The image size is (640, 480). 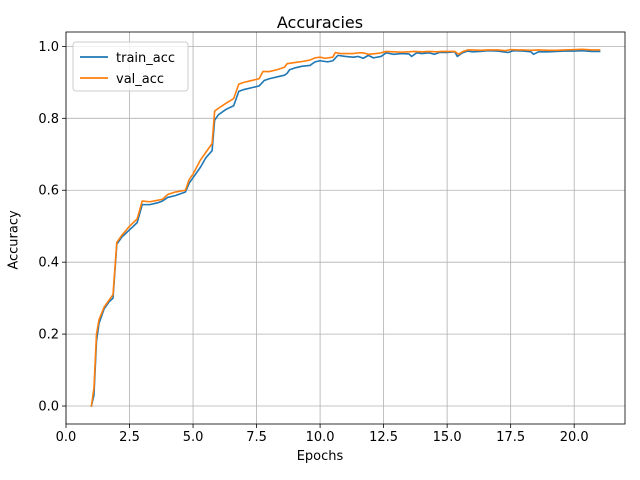 What do you see at coordinates (140, 79) in the screenshot?
I see `legend-label-val-acc: val_acc` at bounding box center [140, 79].